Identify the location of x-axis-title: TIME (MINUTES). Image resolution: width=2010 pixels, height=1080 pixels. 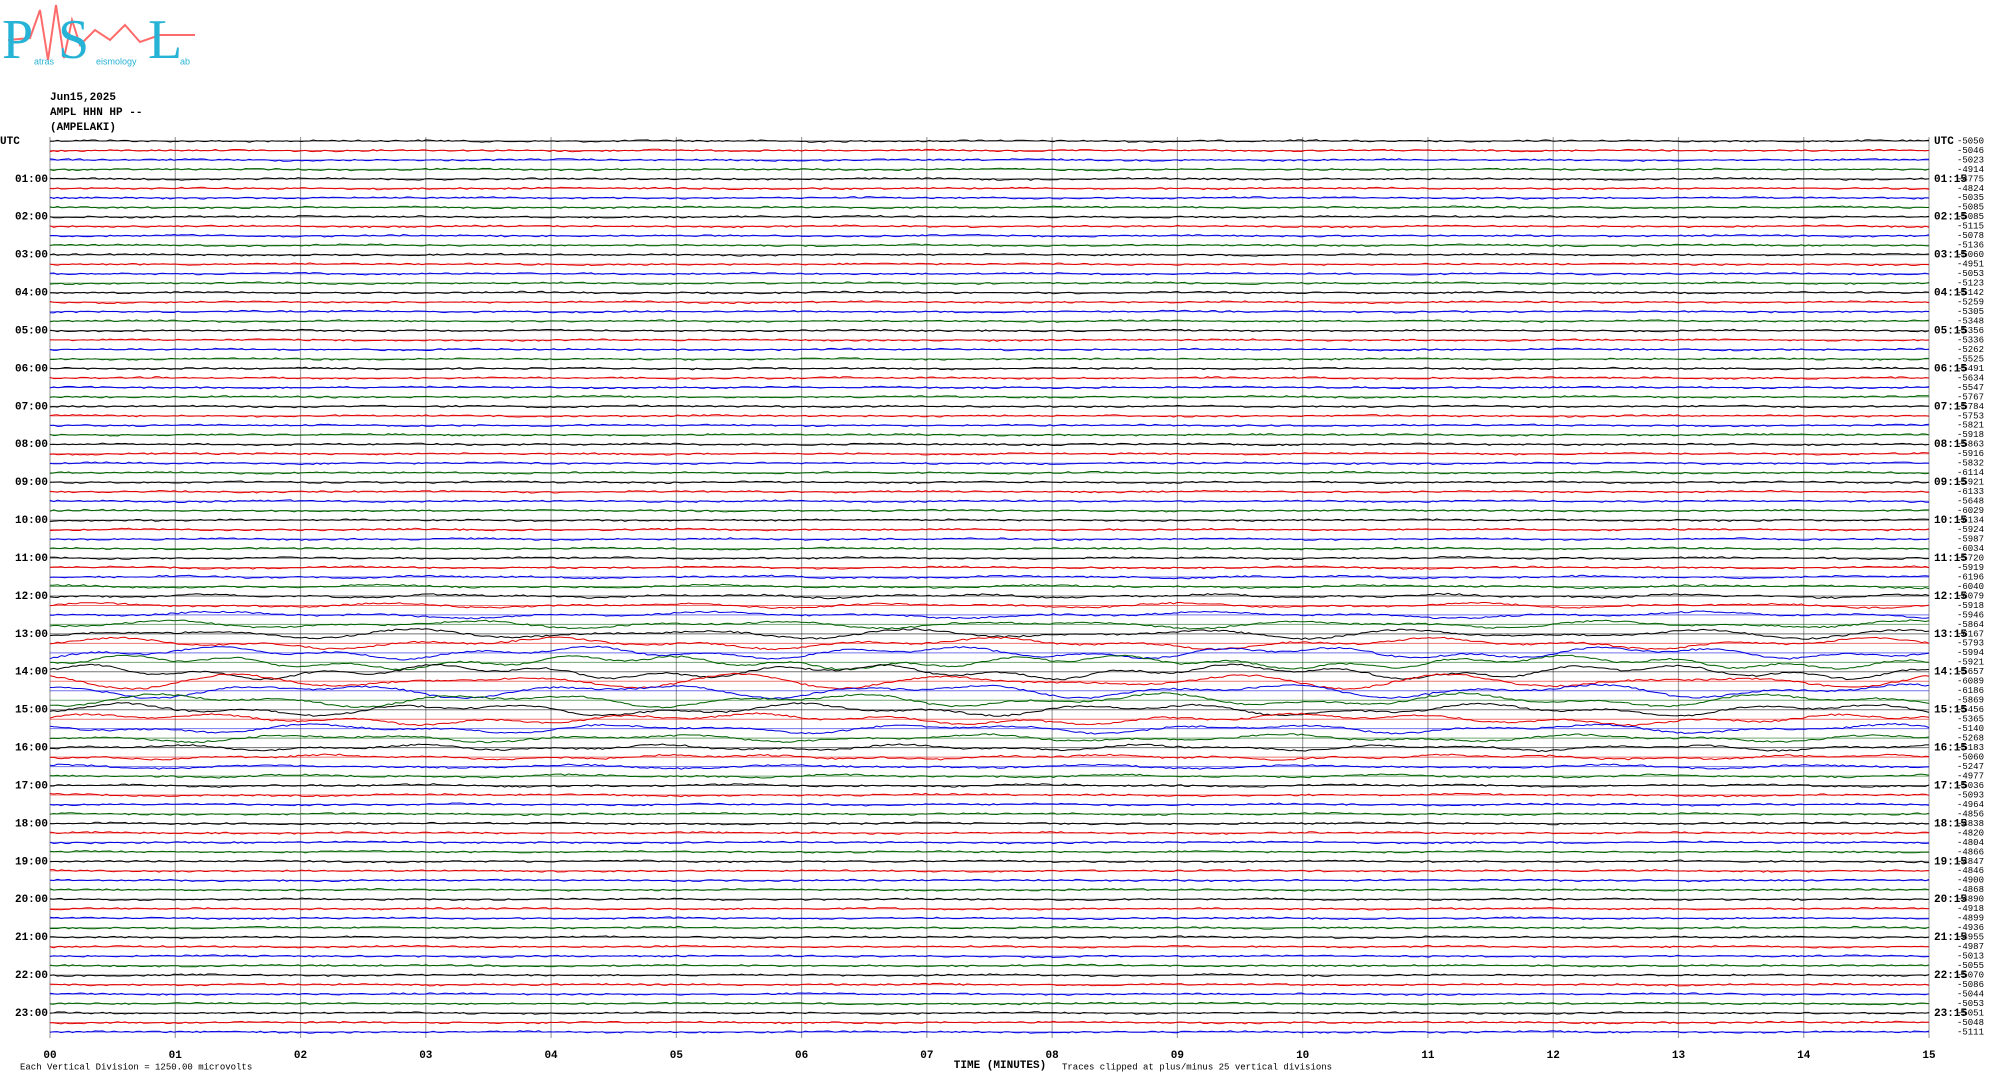
(1000, 1066).